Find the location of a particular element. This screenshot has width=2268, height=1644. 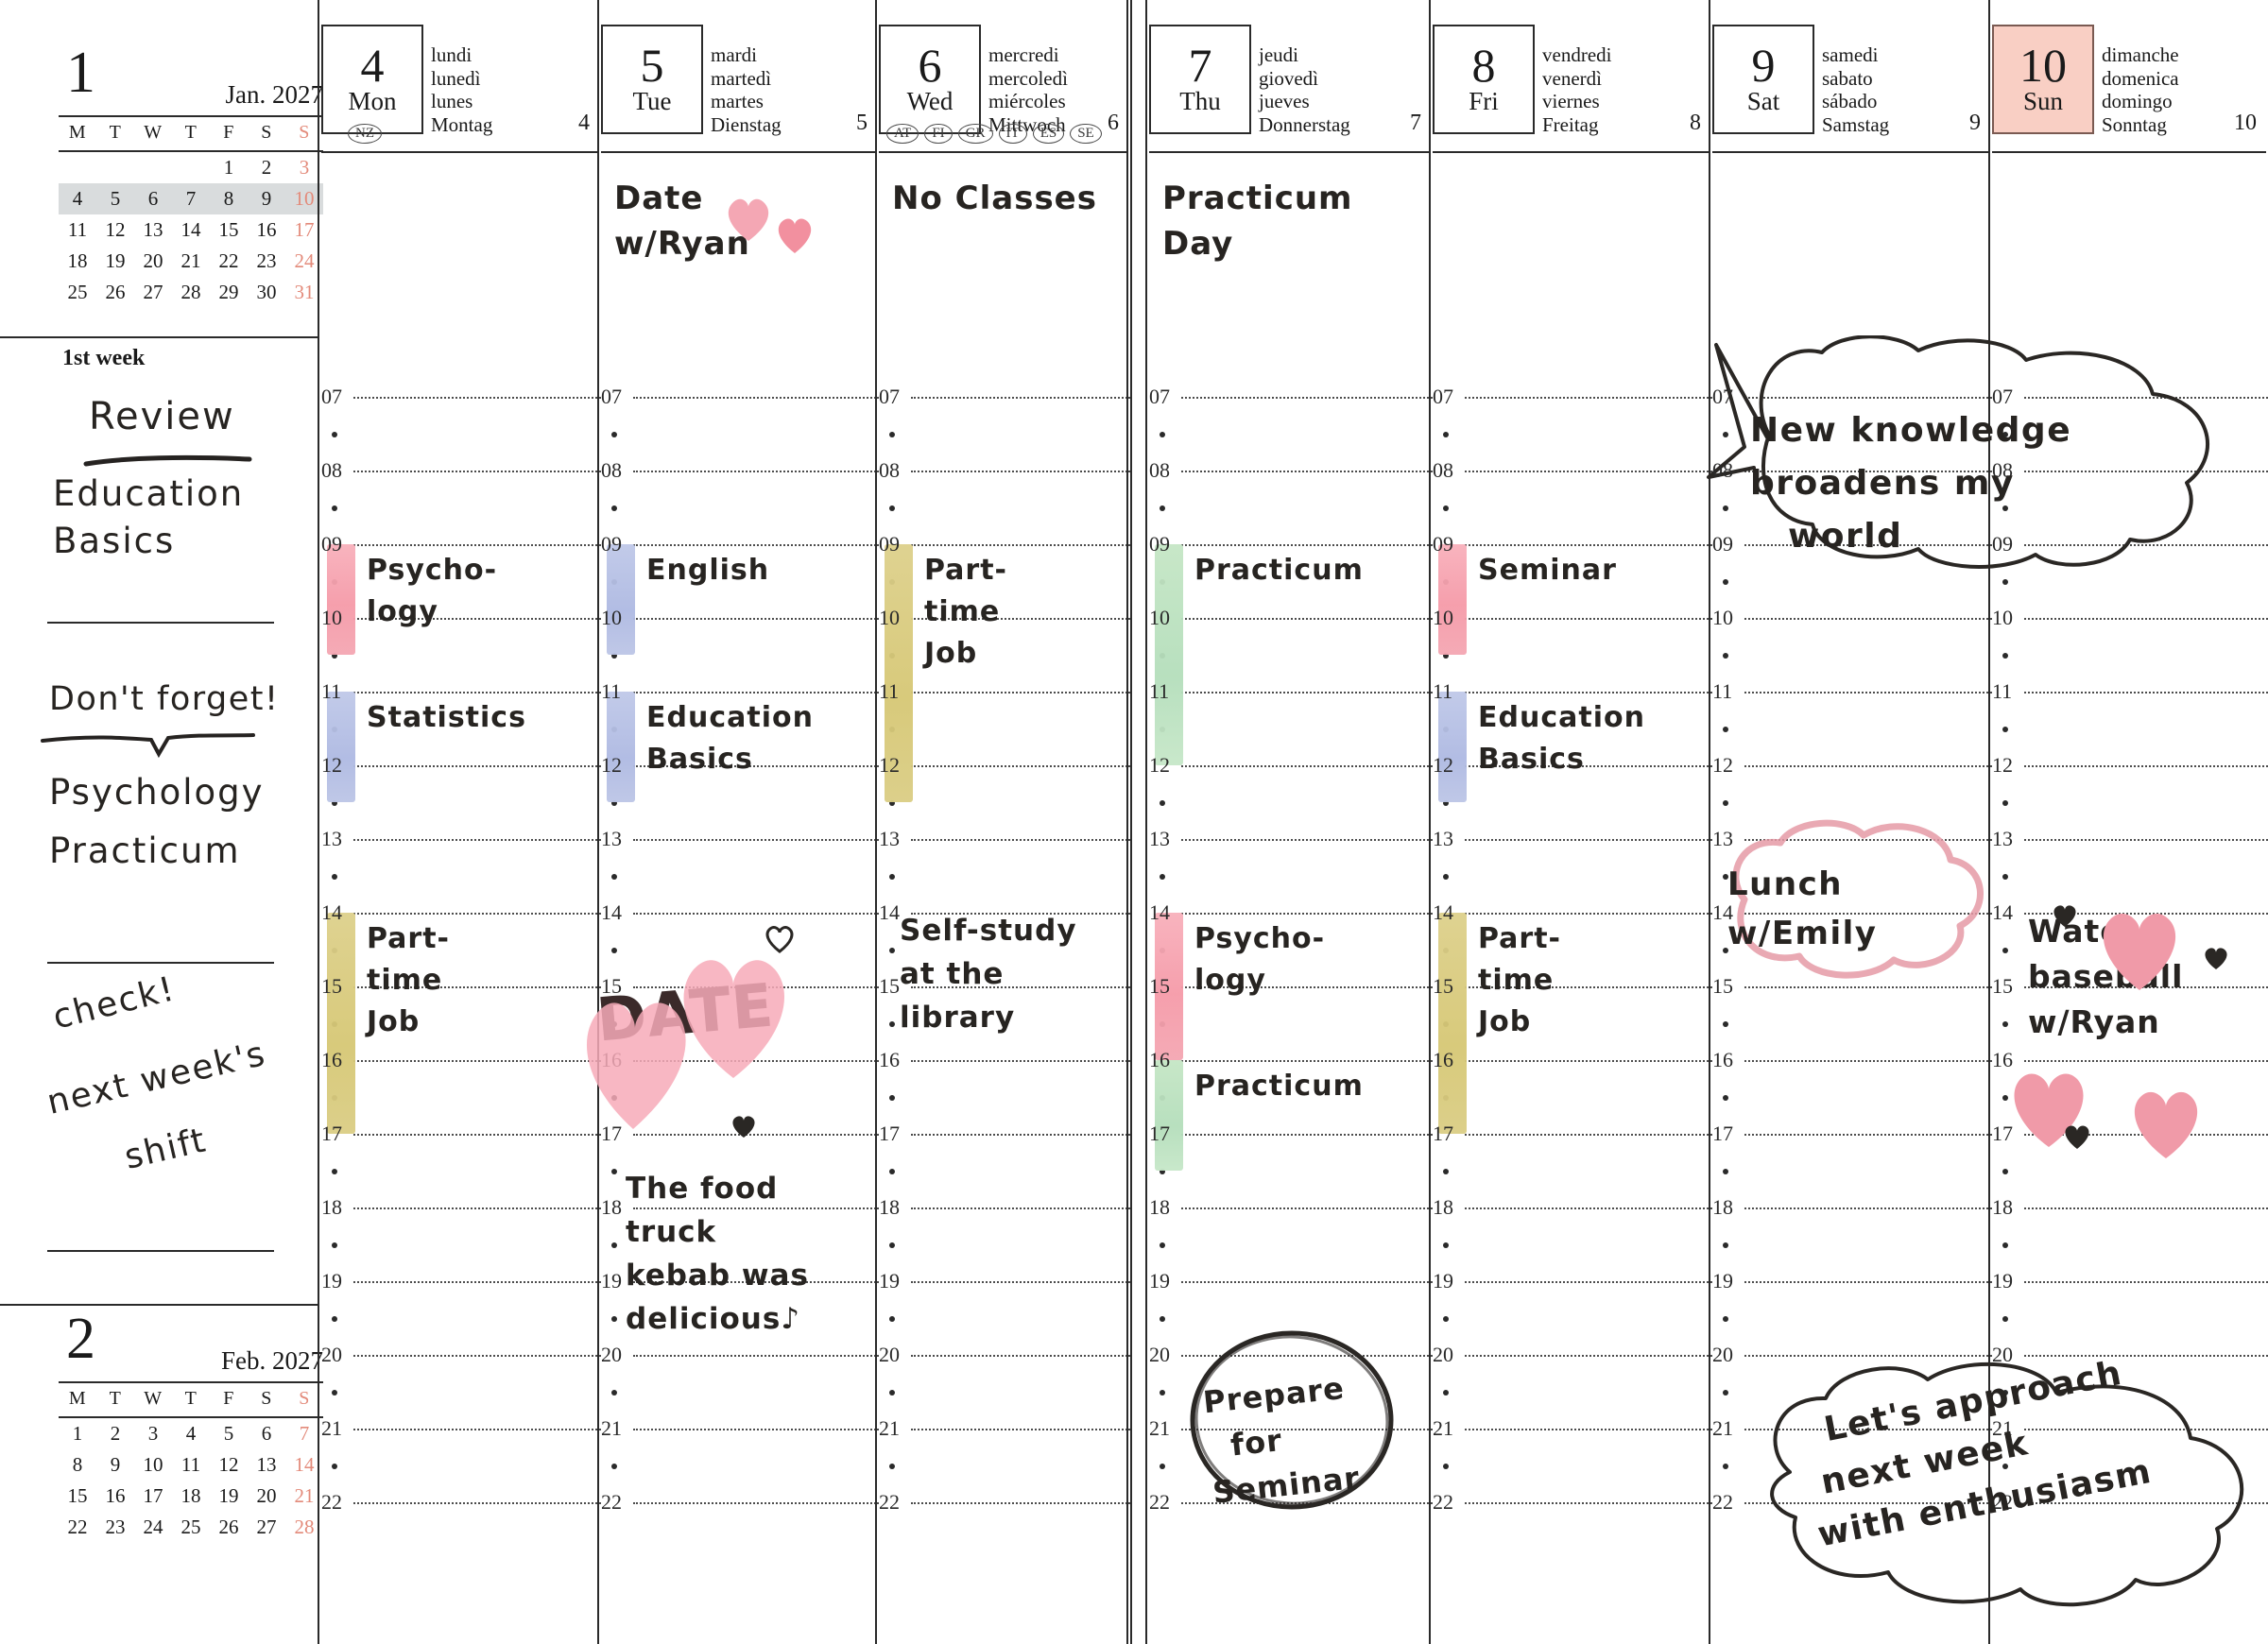

day-number-box: 7 Thu is located at coordinates (1200, 79).